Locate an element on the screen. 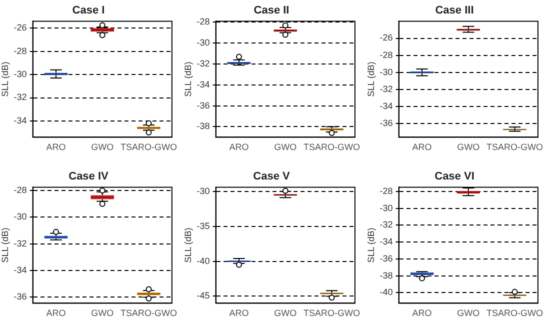 Image resolution: width=550 pixels, height=329 pixels. chart-title: Case II is located at coordinates (272, 10).